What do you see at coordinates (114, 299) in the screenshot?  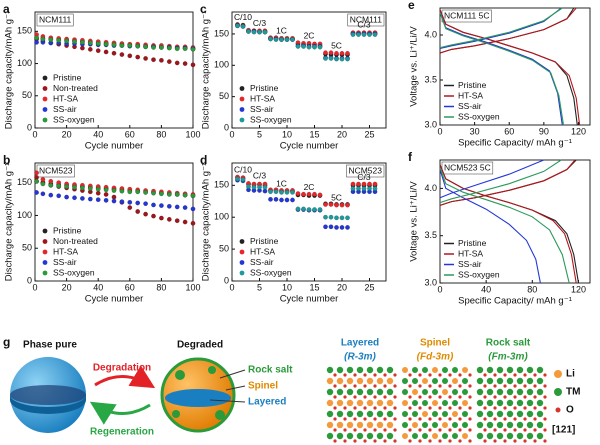 I see `x-axis-label: Cycle number` at bounding box center [114, 299].